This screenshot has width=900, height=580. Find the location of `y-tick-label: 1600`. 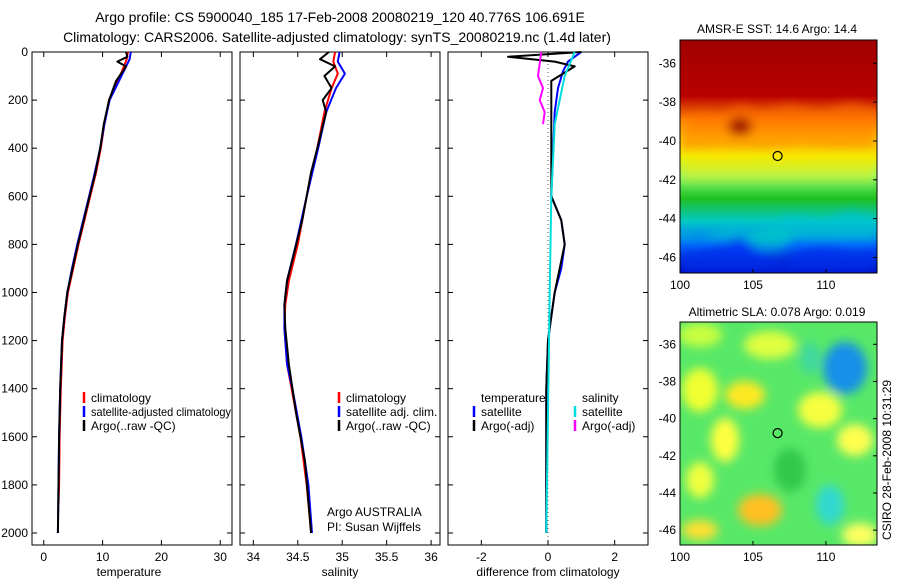

y-tick-label: 1600 is located at coordinates (14, 437).